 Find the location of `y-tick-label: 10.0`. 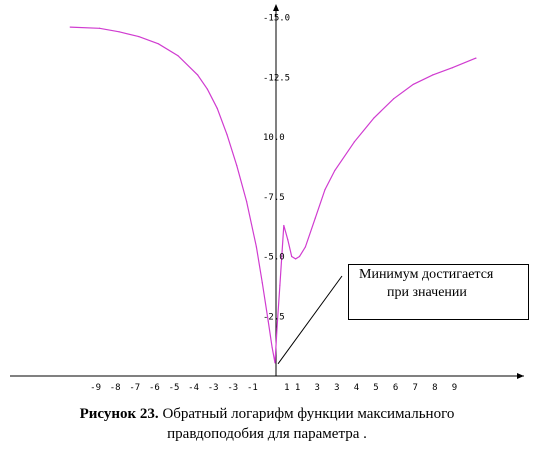

y-tick-label: 10.0 is located at coordinates (274, 138).